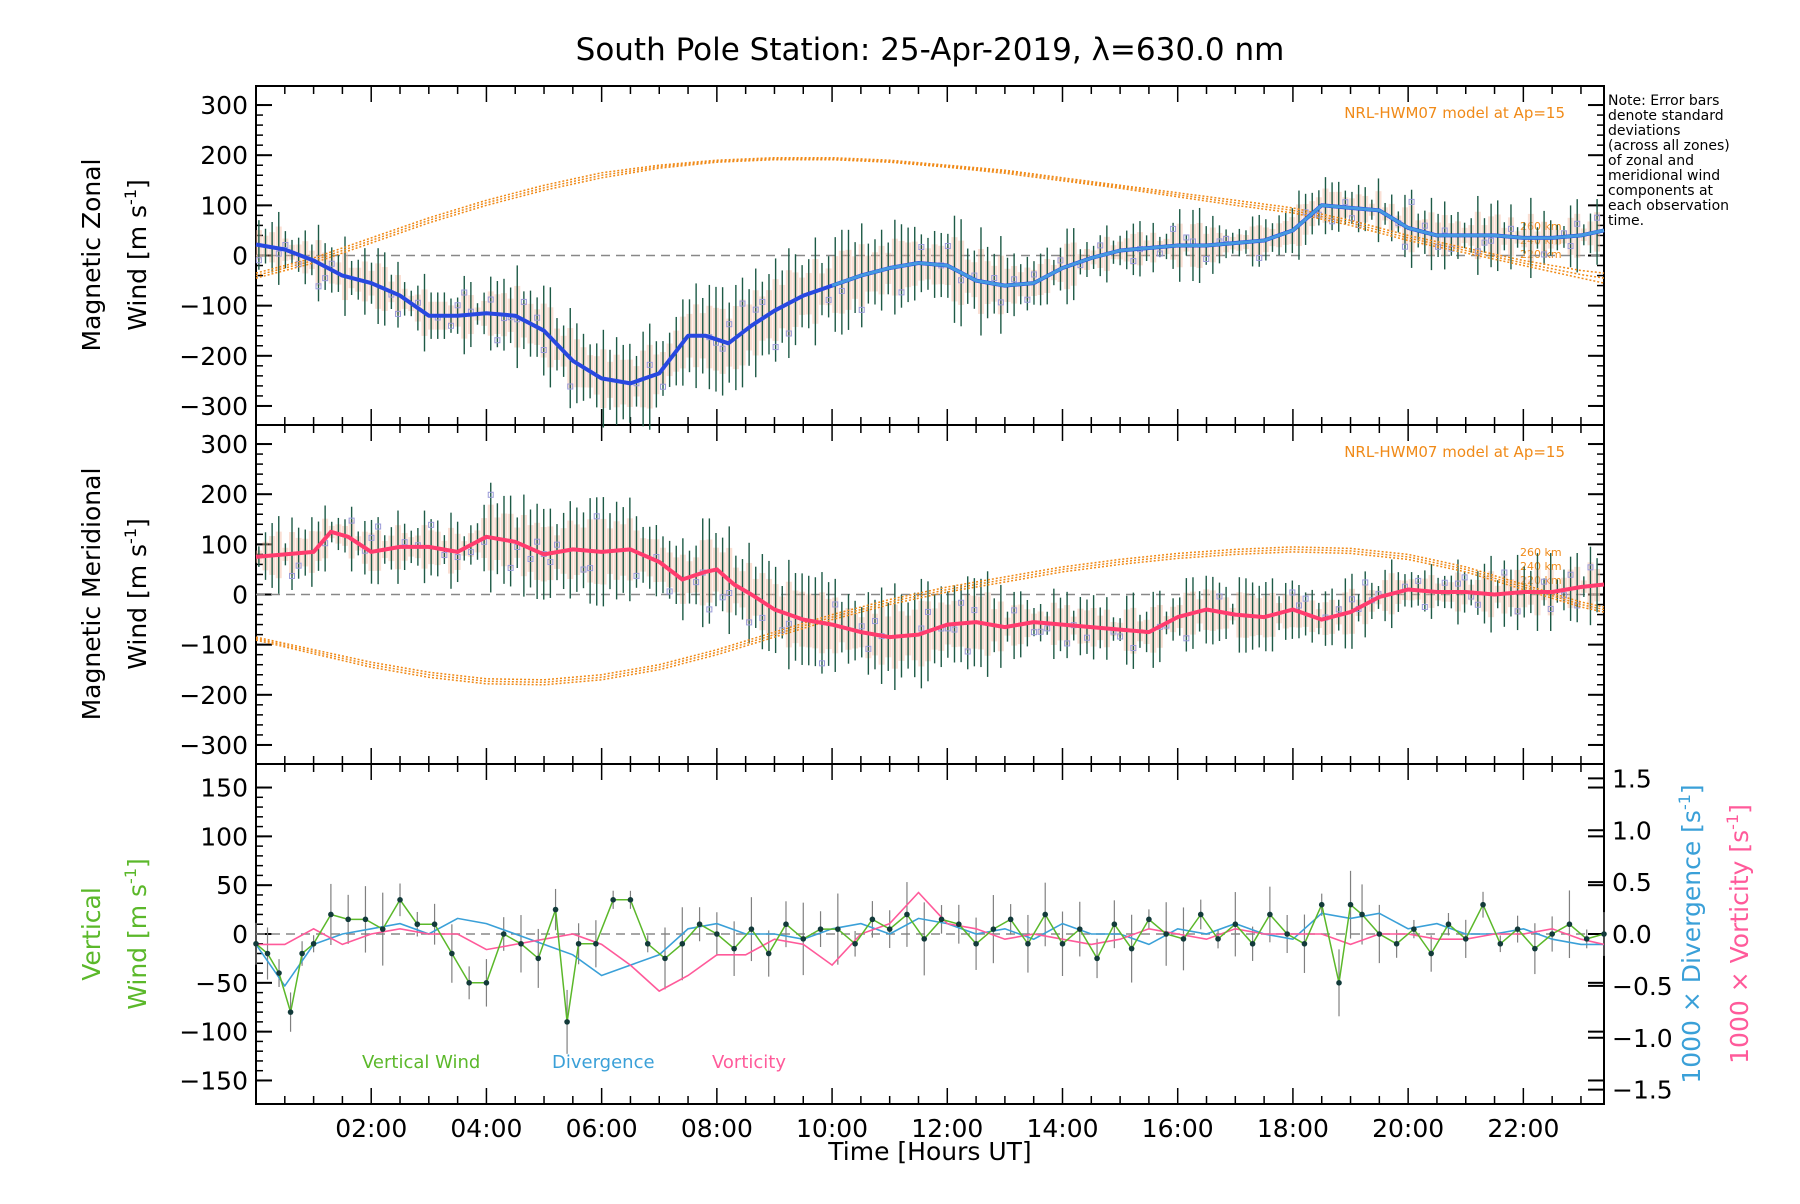 The height and width of the screenshot is (1204, 1800). What do you see at coordinates (1541, 552) in the screenshot?
I see `meridional-alt-label: 260 km` at bounding box center [1541, 552].